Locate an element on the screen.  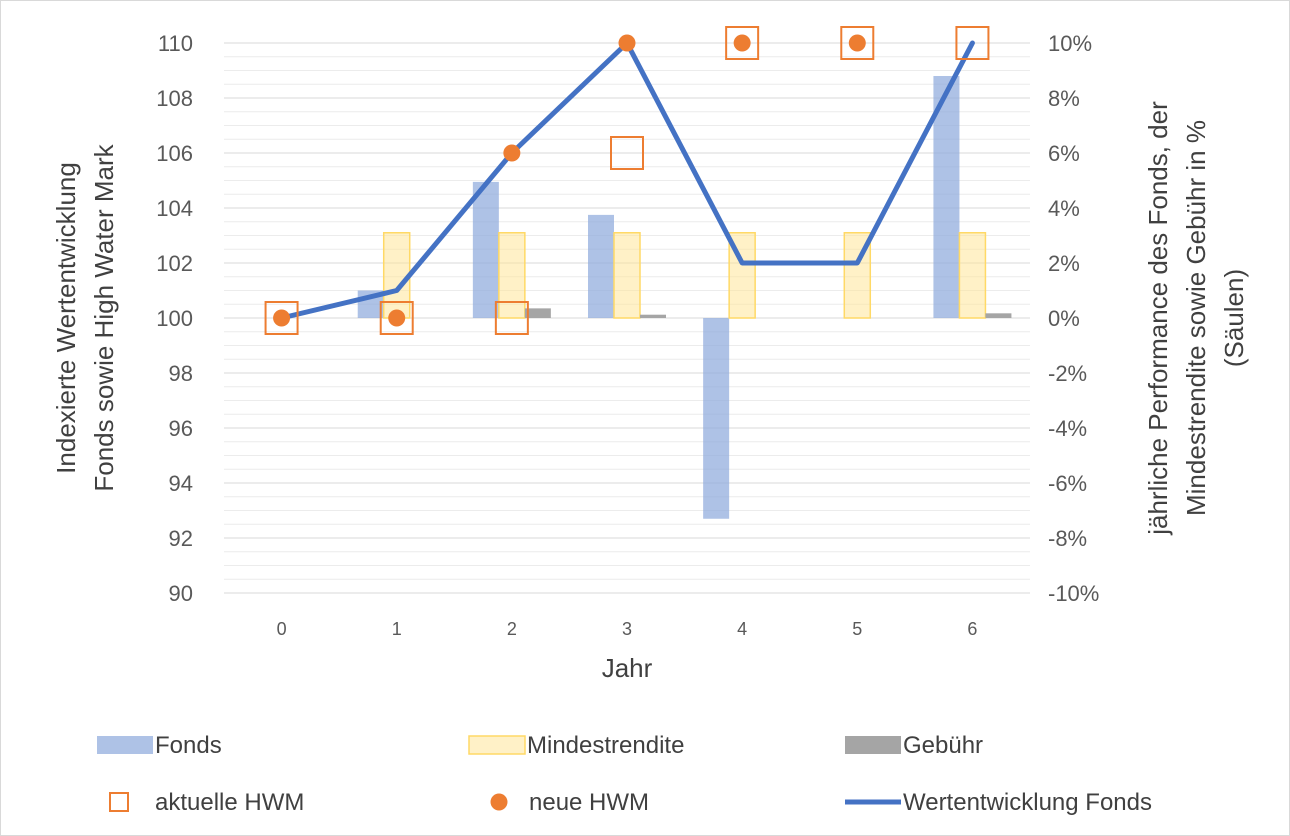
y-left-tick-label: 98 is located at coordinates (181, 373).